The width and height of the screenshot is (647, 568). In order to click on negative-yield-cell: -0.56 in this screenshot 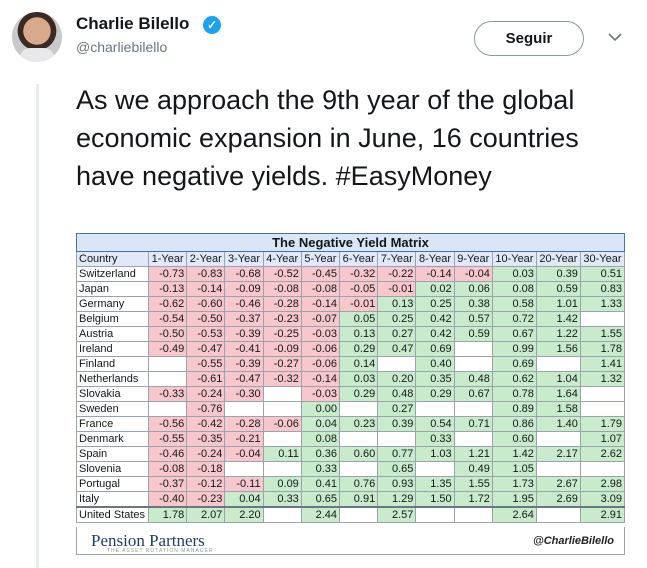, I will do `click(167, 424)`.